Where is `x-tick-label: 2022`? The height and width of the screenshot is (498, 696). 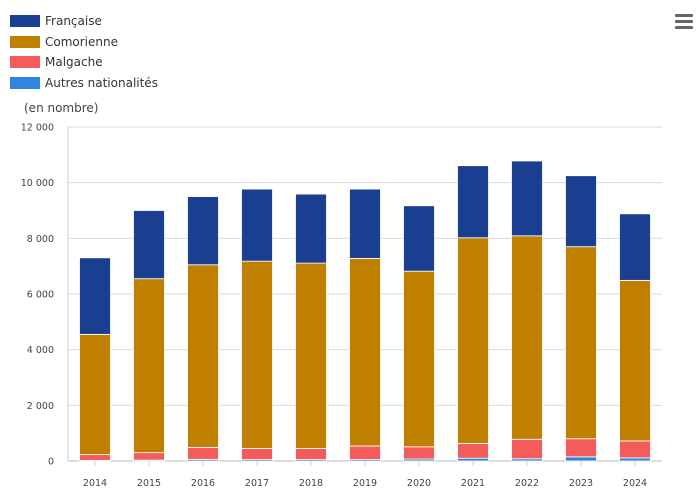 x-tick-label: 2022 is located at coordinates (527, 483).